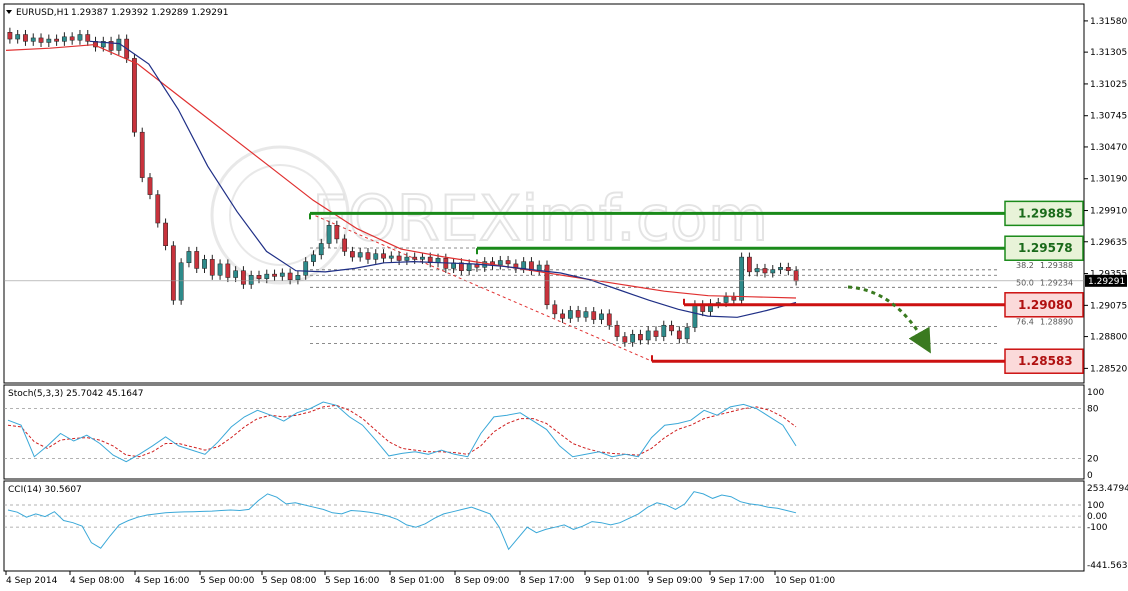 Image resolution: width=1128 pixels, height=591 pixels. I want to click on fib-price-label: 1.29234, so click(1056, 282).